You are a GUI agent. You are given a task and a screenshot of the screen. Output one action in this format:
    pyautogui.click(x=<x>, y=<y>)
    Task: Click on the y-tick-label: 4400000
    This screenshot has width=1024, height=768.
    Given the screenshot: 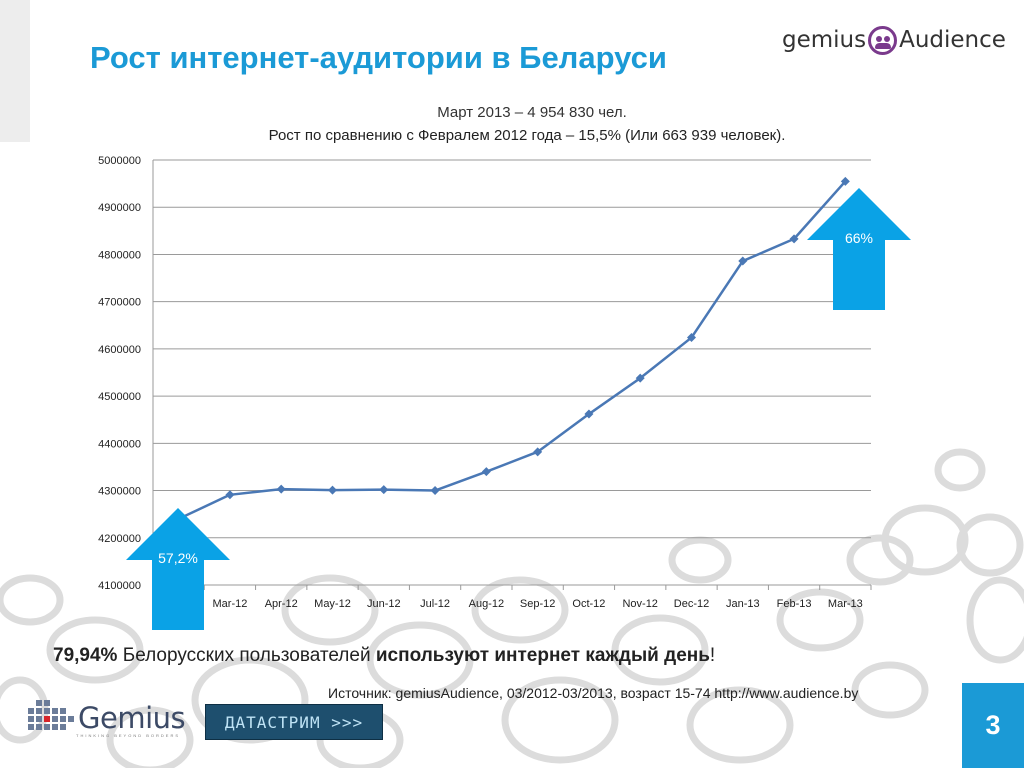 What is the action you would take?
    pyautogui.click(x=119, y=444)
    